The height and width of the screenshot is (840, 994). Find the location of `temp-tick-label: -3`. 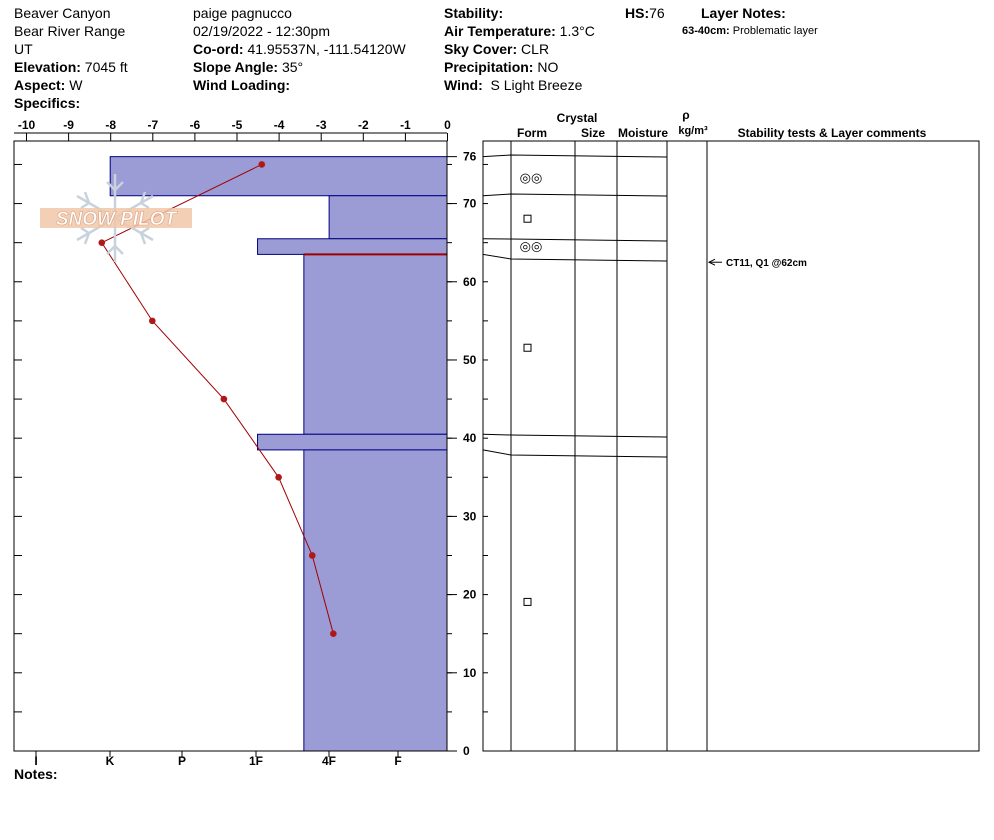

temp-tick-label: -3 is located at coordinates (321, 125).